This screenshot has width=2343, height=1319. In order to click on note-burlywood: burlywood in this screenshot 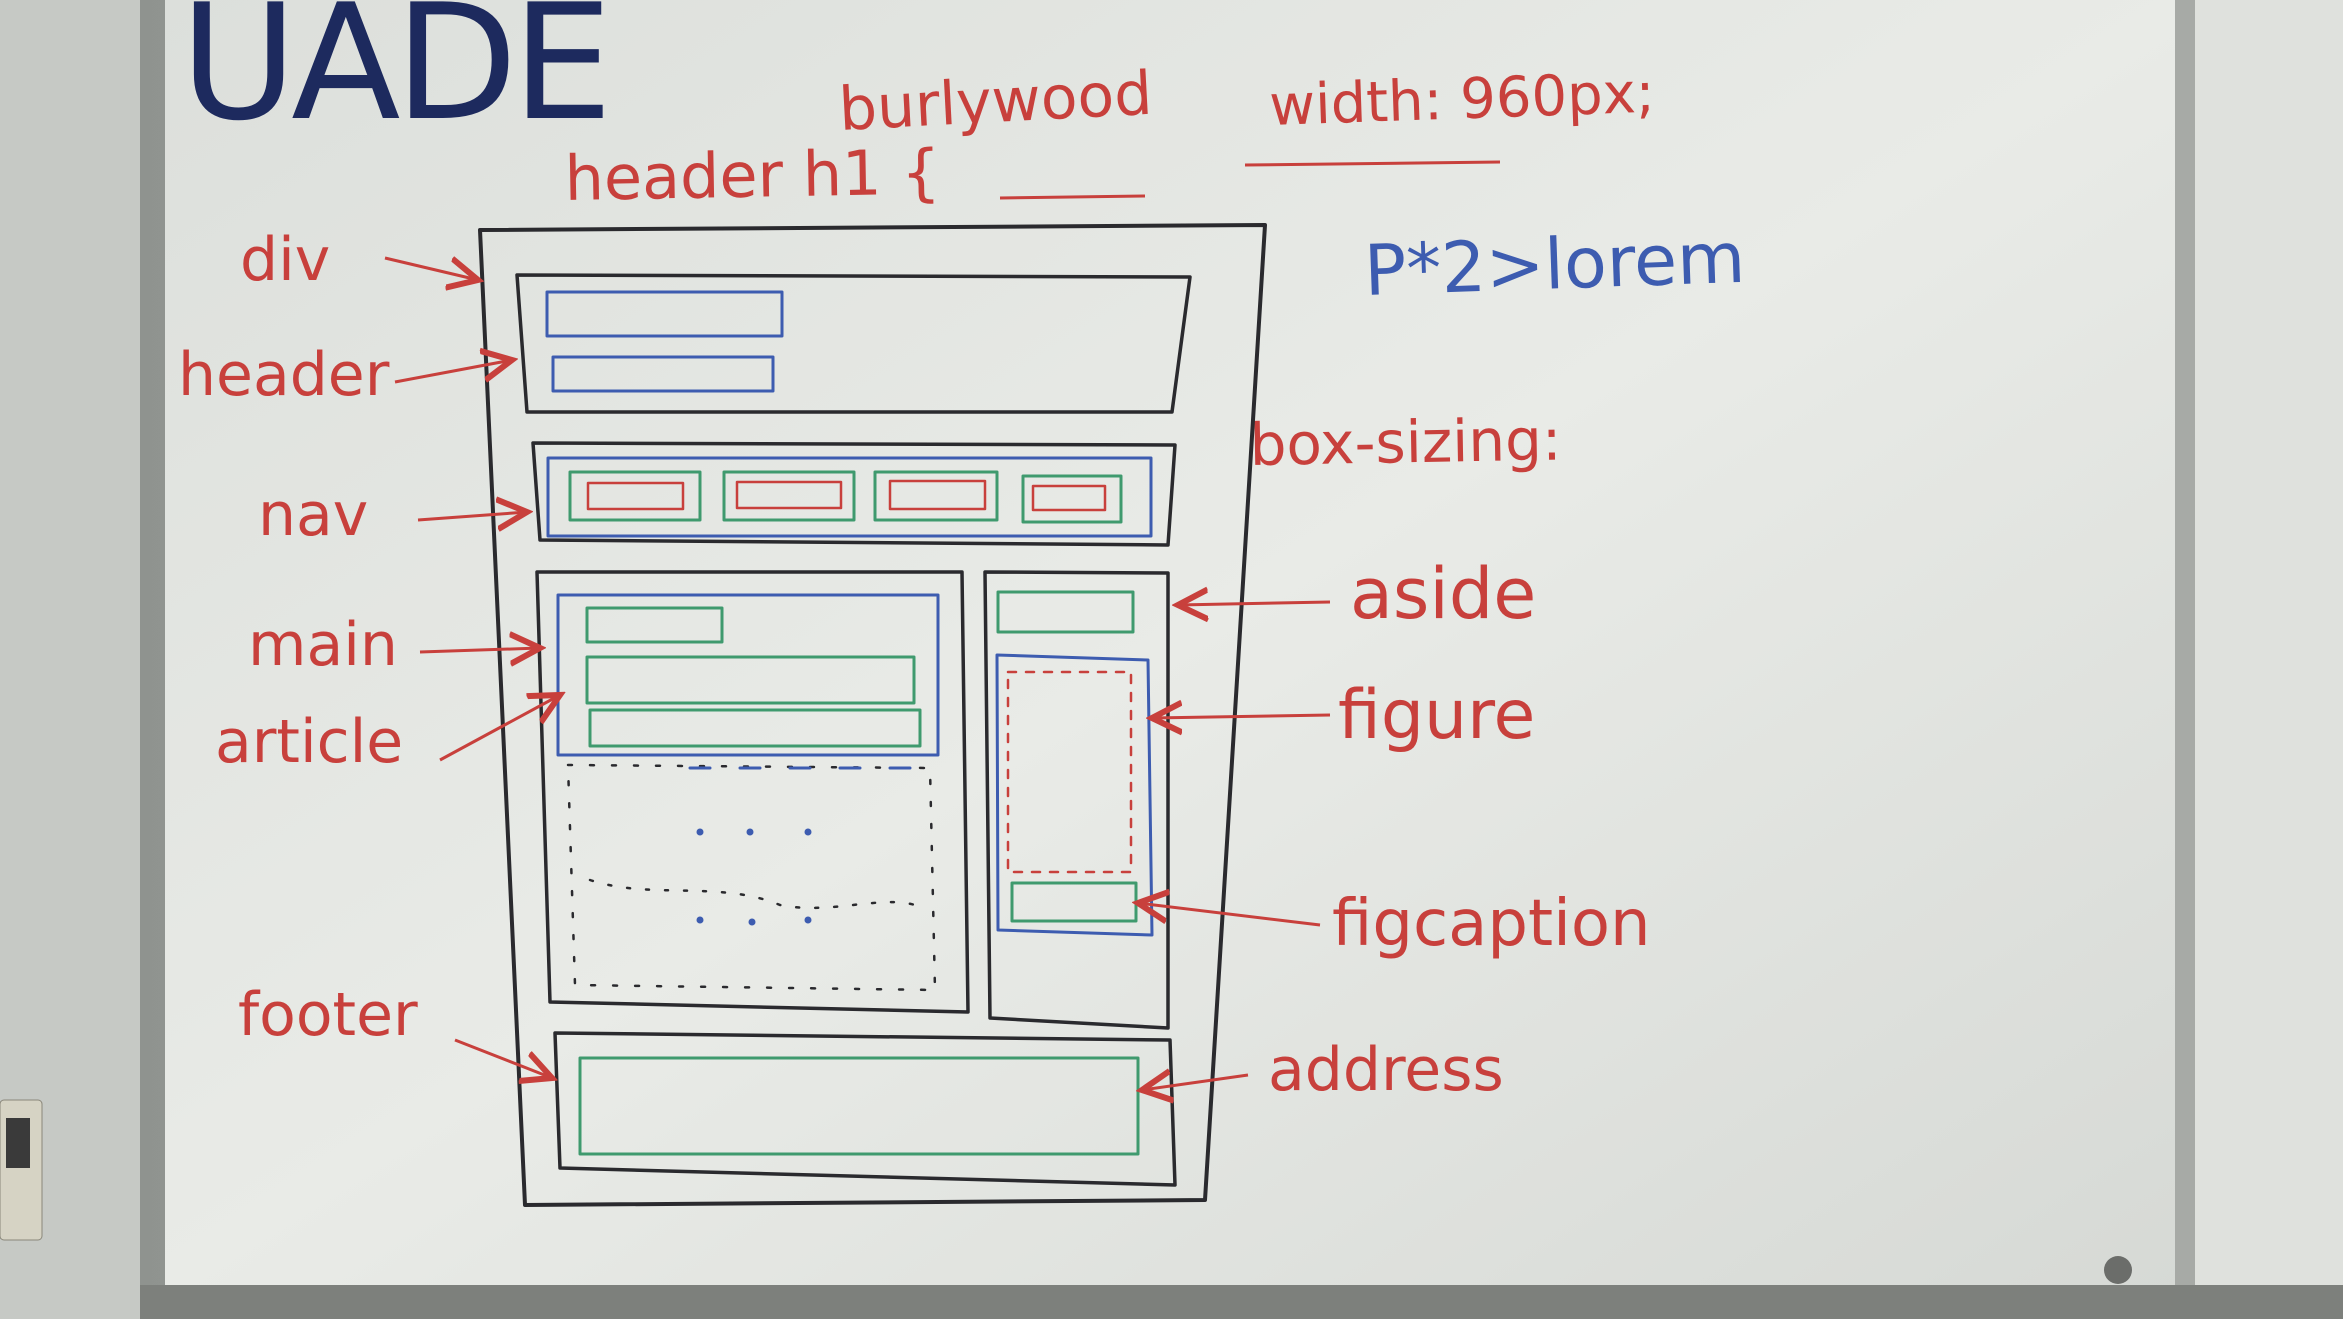, I will do `click(995, 102)`.